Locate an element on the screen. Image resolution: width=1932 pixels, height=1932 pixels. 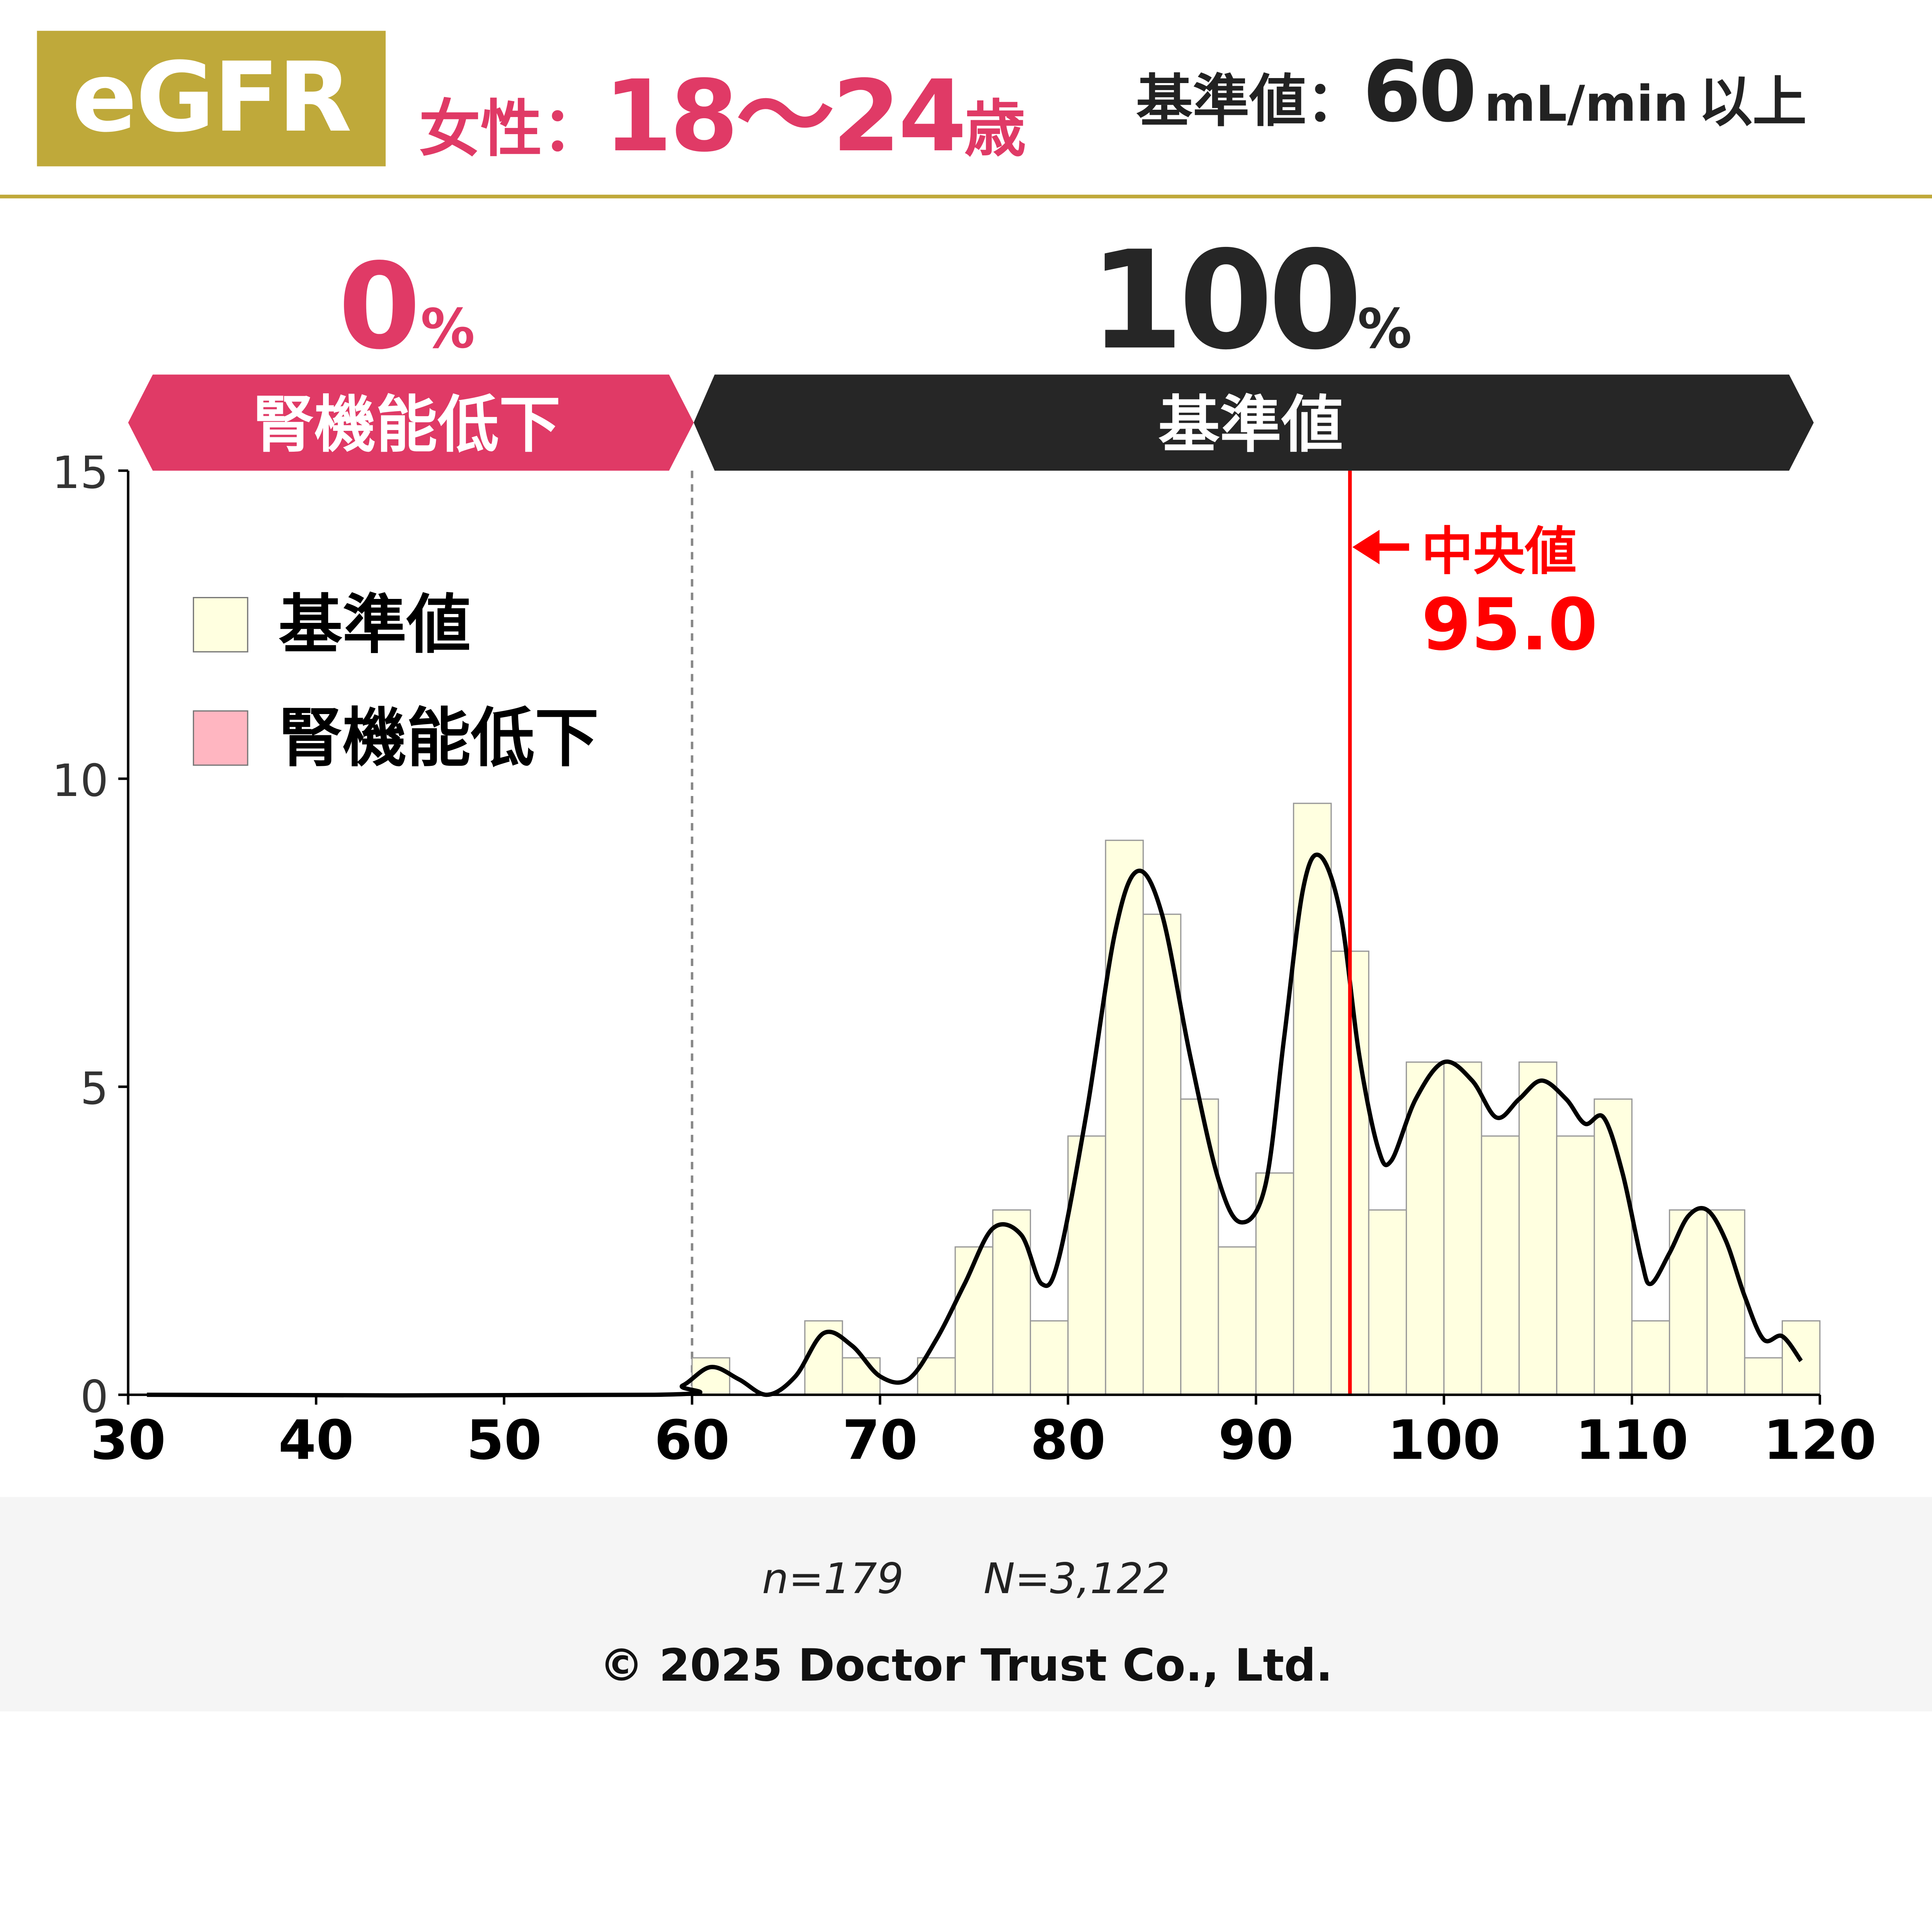
band-normal-banner is located at coordinates (1254, 422).